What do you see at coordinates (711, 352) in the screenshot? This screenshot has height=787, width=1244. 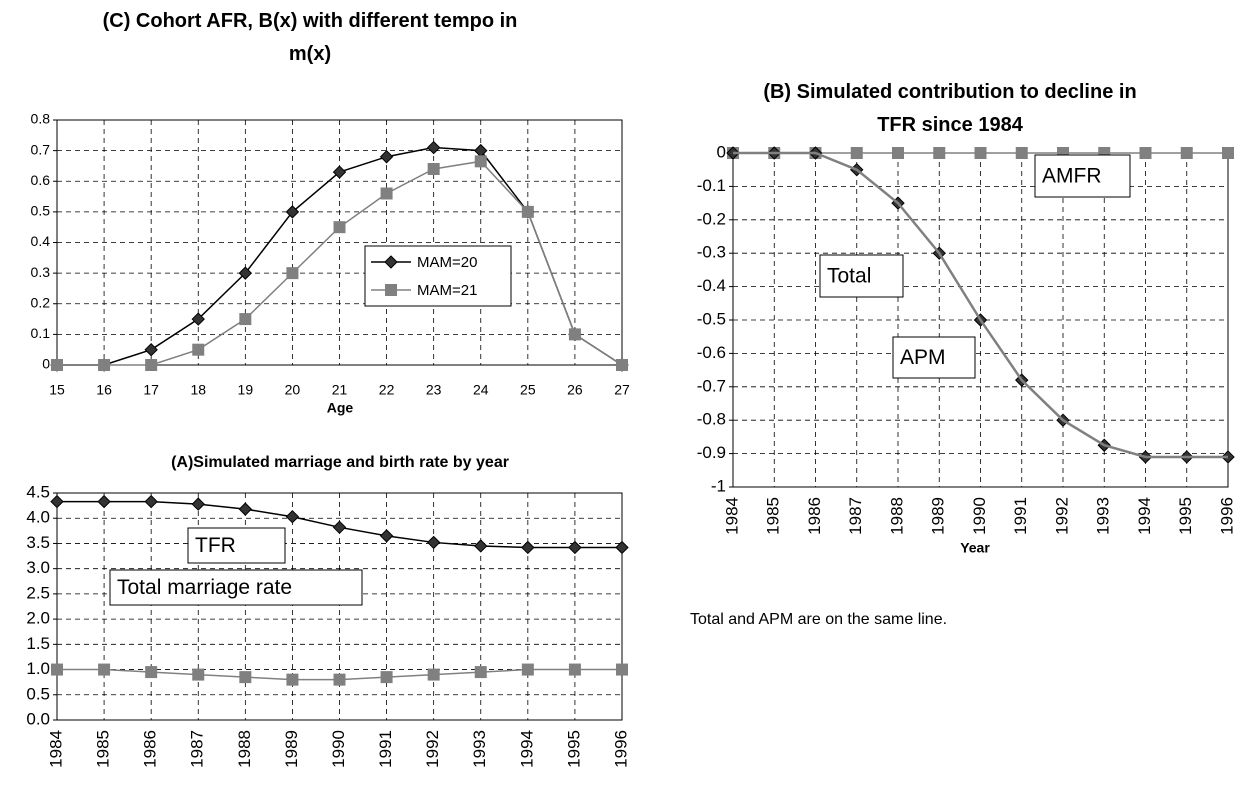 I see `y-tick-label: -0.6` at bounding box center [711, 352].